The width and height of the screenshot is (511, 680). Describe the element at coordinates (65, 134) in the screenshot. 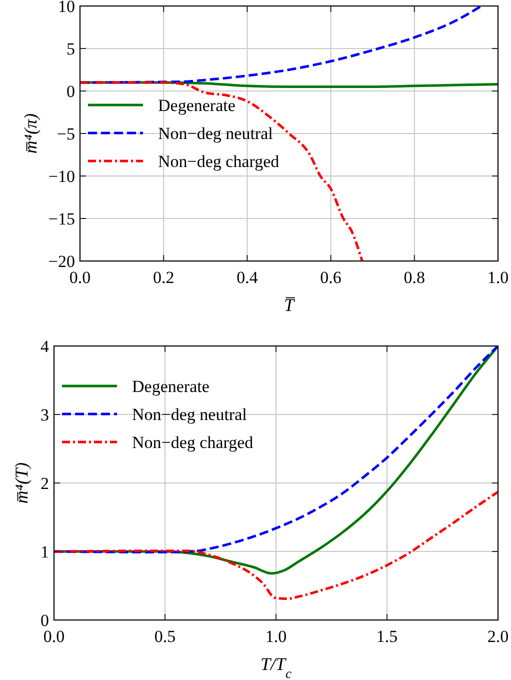

I see `y-tick-label: −5` at that location.